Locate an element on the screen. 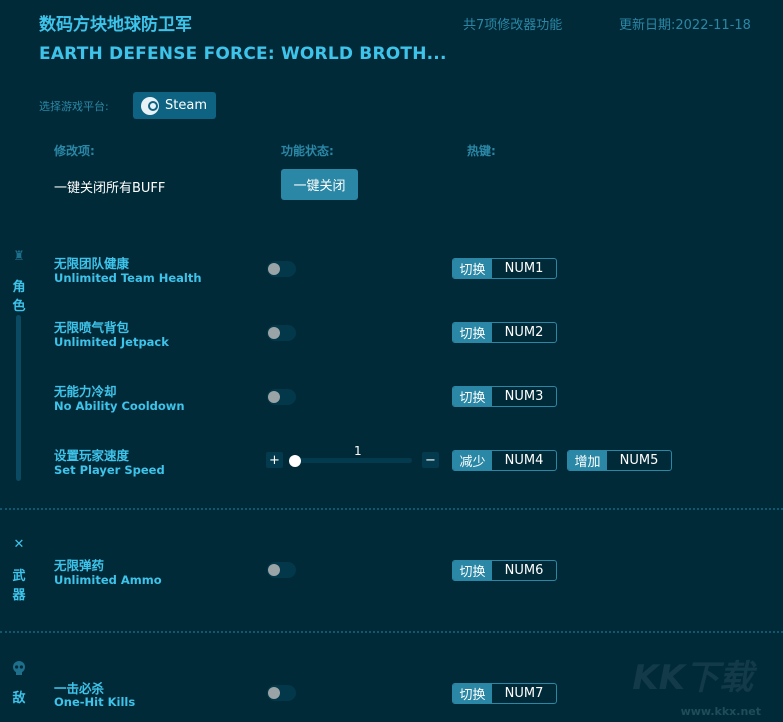 The width and height of the screenshot is (783, 722). hotkey-num7: 切换 NUM7 is located at coordinates (504, 693).